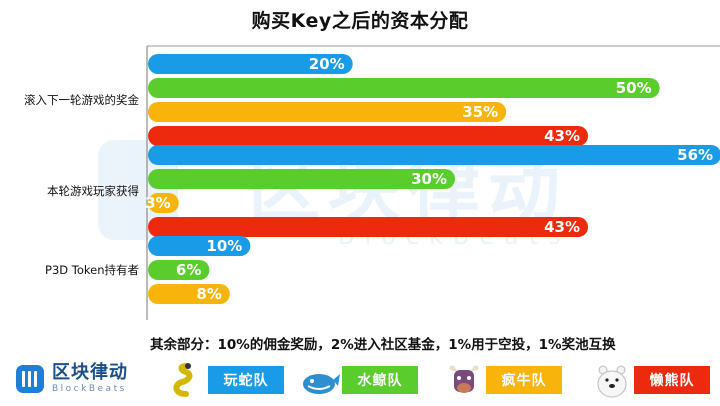  What do you see at coordinates (157, 203) in the screenshot?
I see `value-label: 3%` at bounding box center [157, 203].